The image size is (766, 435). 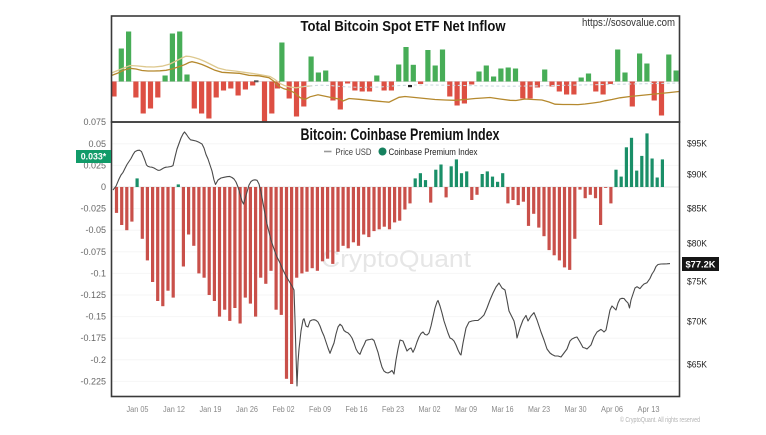 What do you see at coordinates (404, 27) in the screenshot?
I see `svg-text:Total Bitcoin Spot ETF Net Inf: Total Bitcoin Spot ETF Net Inflow` at bounding box center [404, 27].